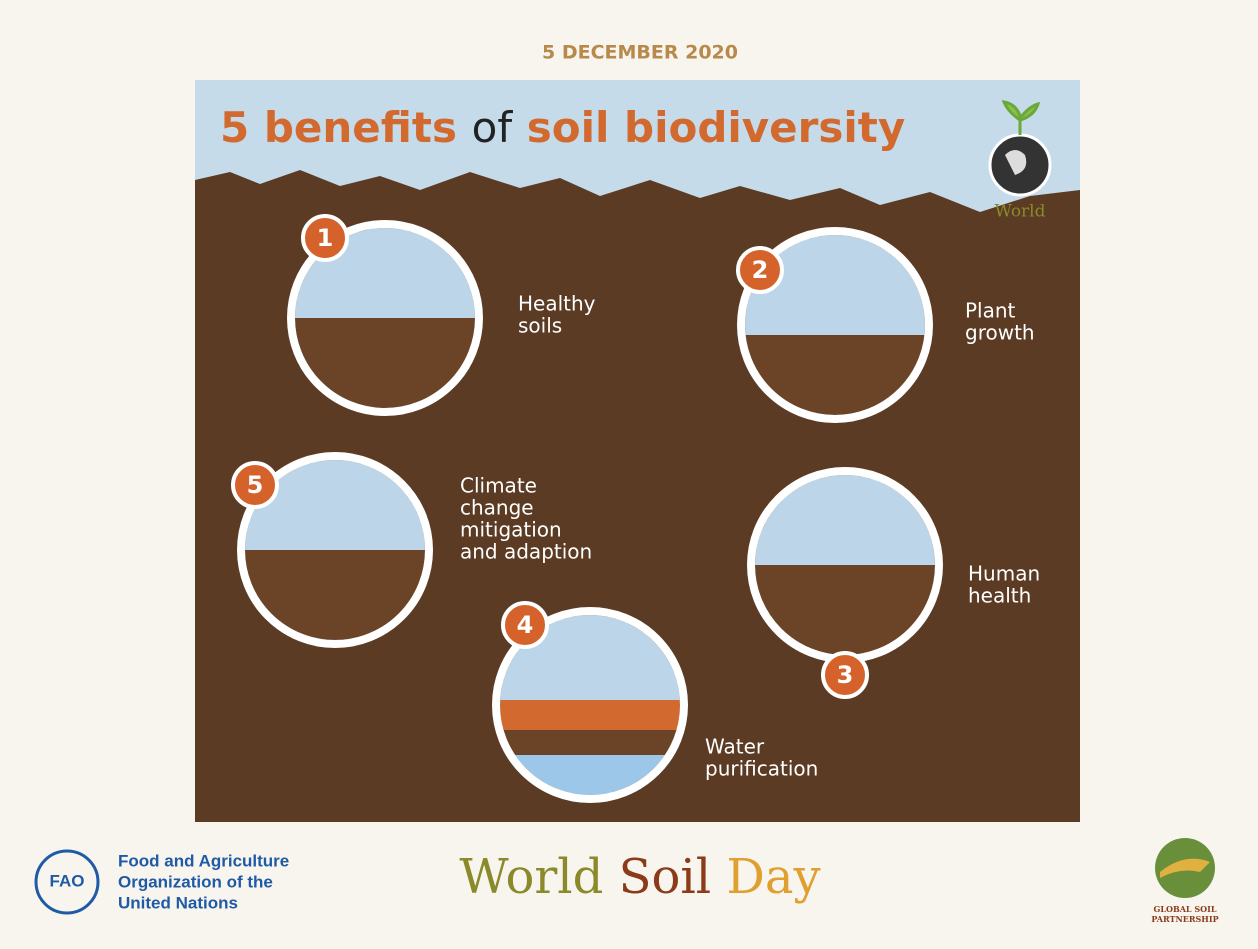 The image size is (1258, 949). I want to click on wsd-part: World, so click(531, 877).